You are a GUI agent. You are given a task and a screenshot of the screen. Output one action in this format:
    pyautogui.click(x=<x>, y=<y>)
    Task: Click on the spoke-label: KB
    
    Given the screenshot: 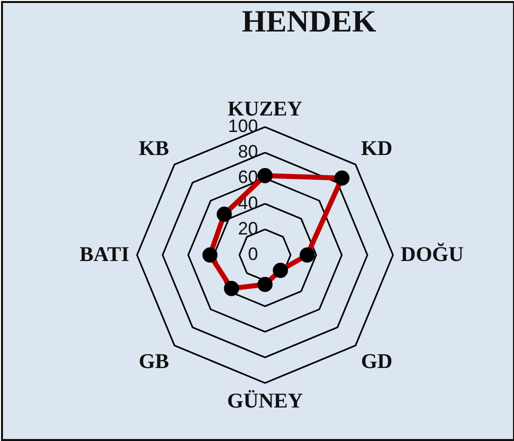 What is the action you would take?
    pyautogui.click(x=154, y=148)
    